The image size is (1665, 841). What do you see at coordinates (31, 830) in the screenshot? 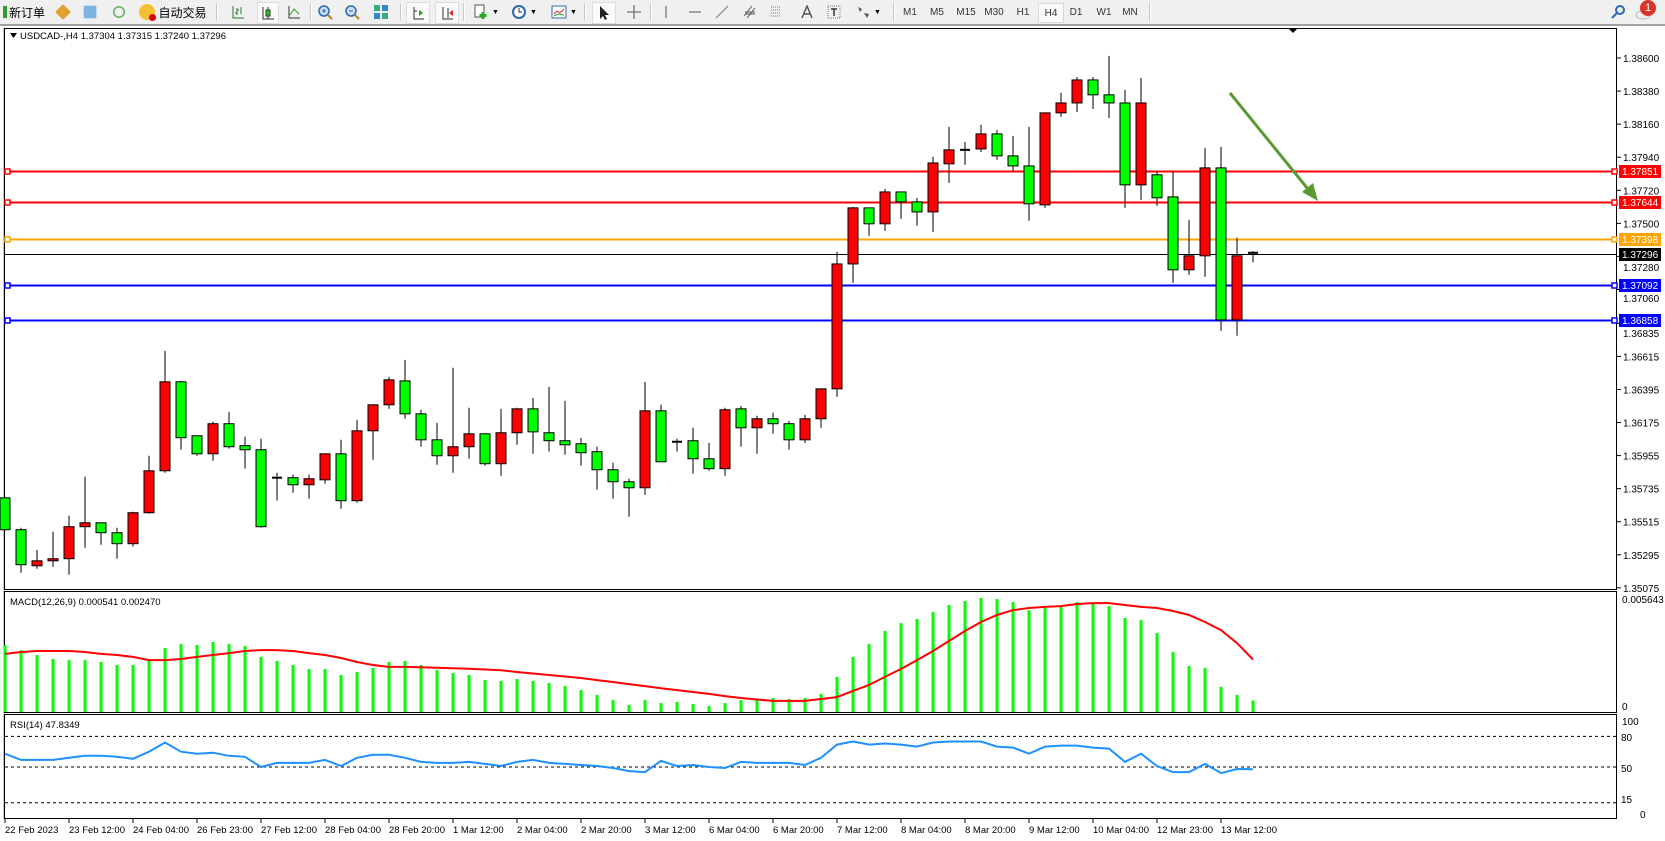
I see `time-label: 22 Feb 2023` at bounding box center [31, 830].